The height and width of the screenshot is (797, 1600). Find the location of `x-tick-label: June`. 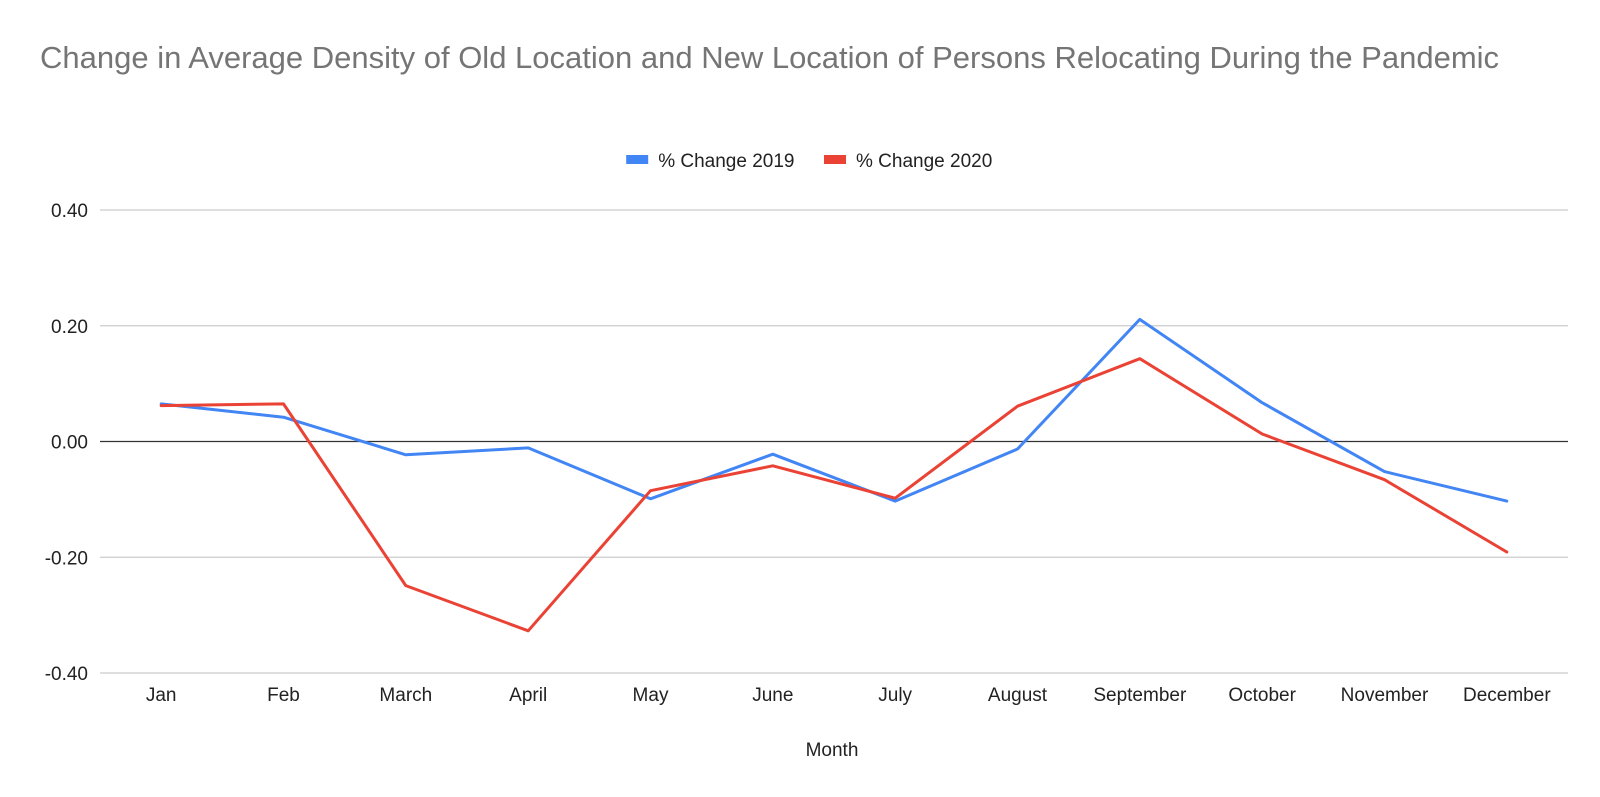

x-tick-label: June is located at coordinates (772, 695).